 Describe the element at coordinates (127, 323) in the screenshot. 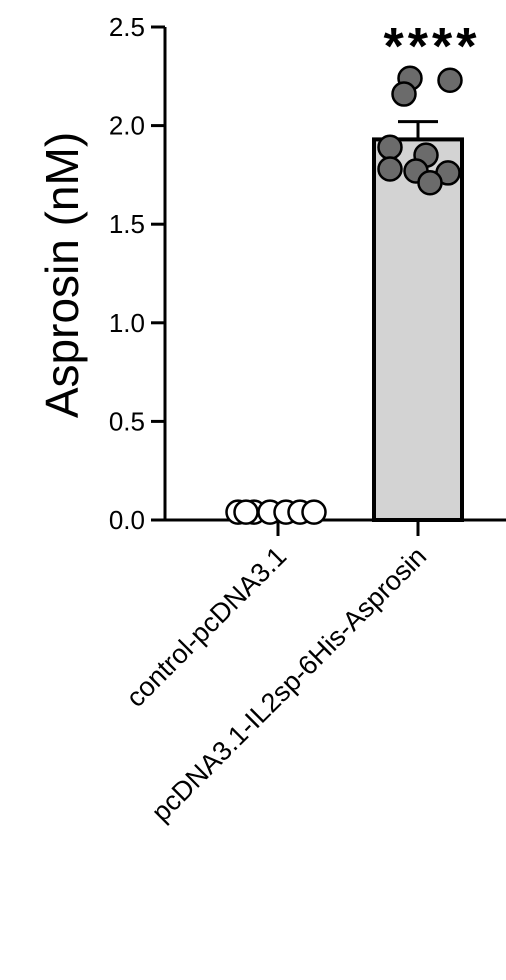

I see `y-tick-label: 1.0` at that location.